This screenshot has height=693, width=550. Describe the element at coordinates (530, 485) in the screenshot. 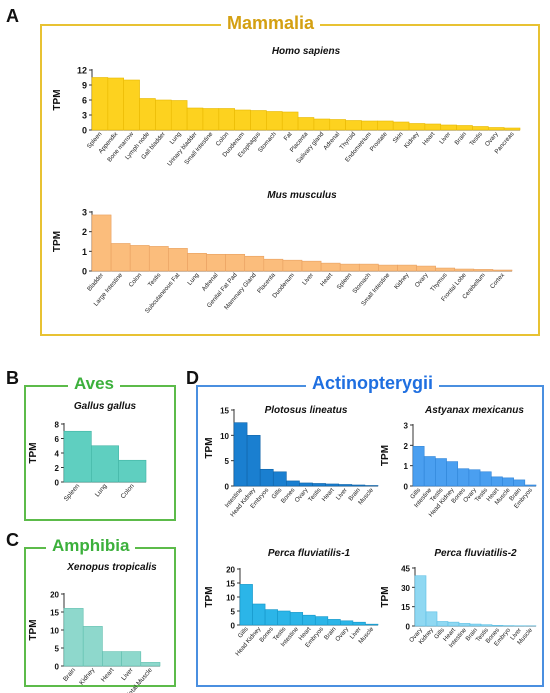

I see `bar-embryos` at that location.